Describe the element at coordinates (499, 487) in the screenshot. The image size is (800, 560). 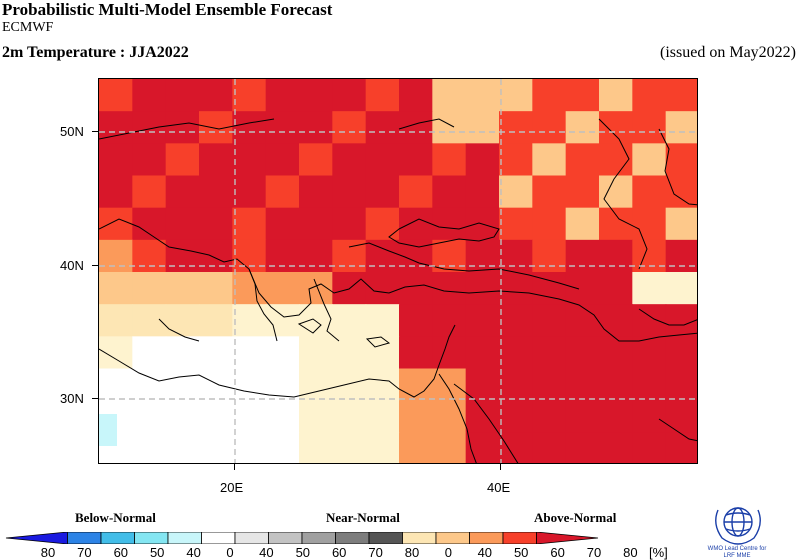
I see `lon-label-40e: 40E` at that location.